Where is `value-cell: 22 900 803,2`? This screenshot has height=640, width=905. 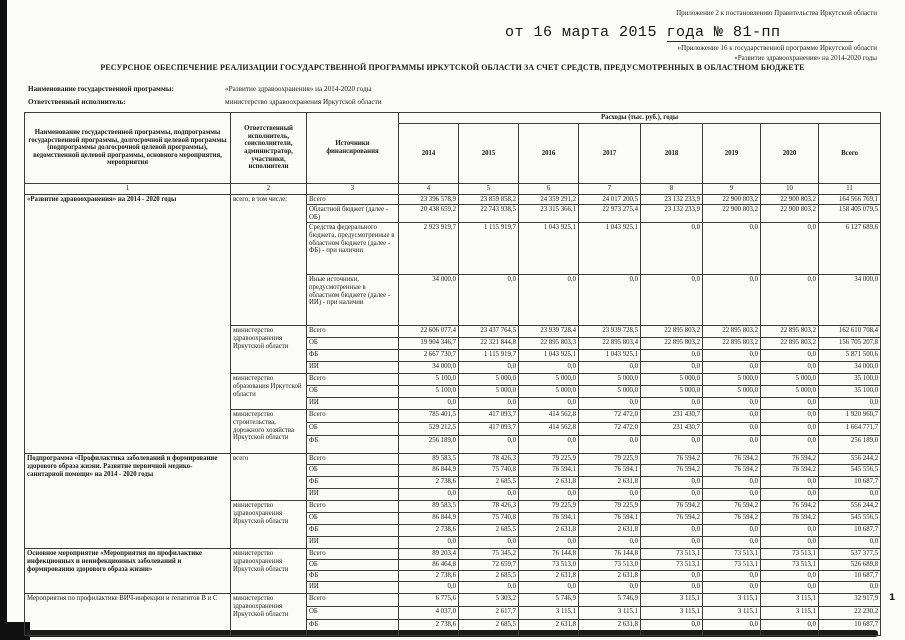
value-cell: 22 900 803,2 is located at coordinates (731, 199).